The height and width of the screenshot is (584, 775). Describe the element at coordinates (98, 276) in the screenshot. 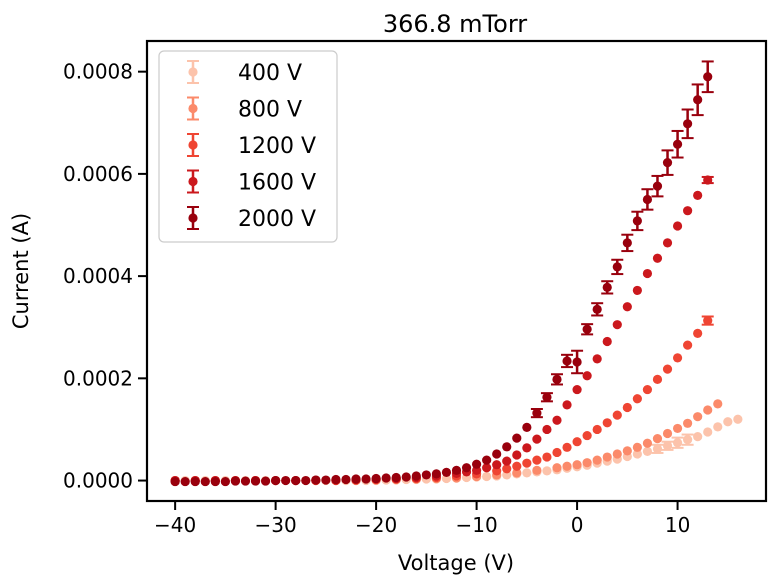

I see `y-tick-label: 0.0004` at that location.